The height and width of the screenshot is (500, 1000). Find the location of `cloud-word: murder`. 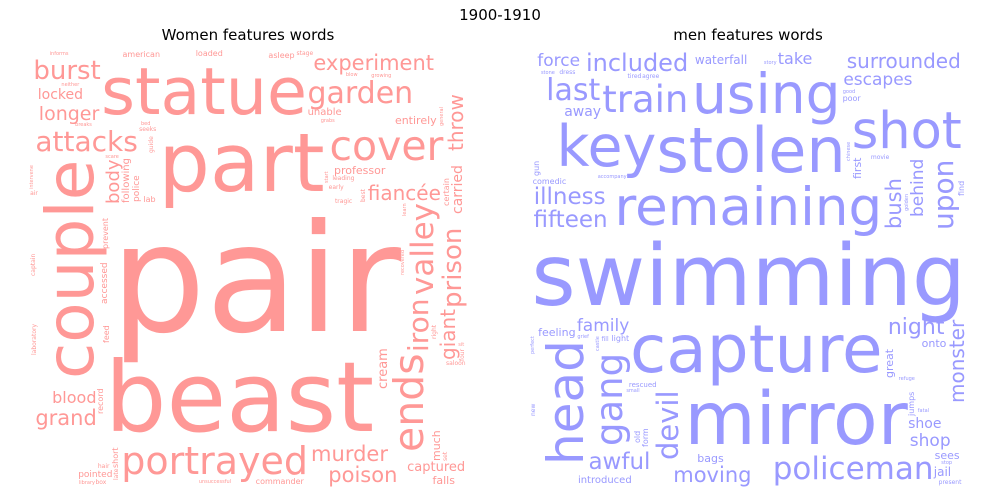

cloud-word: murder is located at coordinates (349, 453).